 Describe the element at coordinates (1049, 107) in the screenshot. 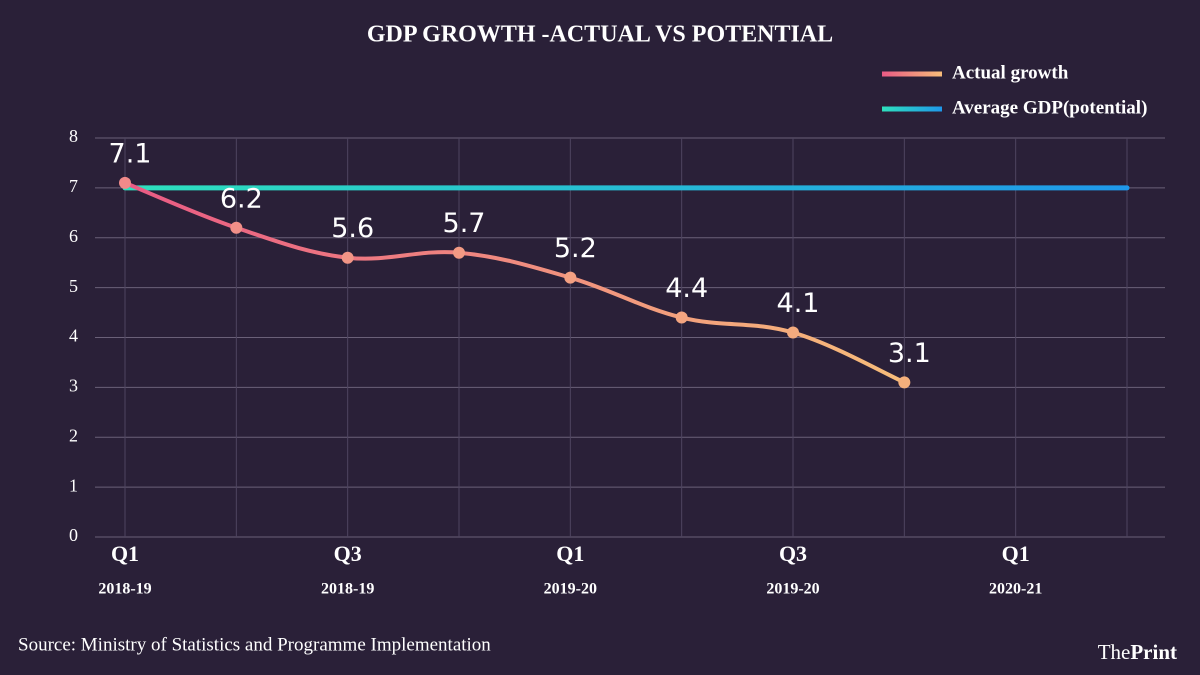

I see `legend-label: Average GDP(potential)` at that location.